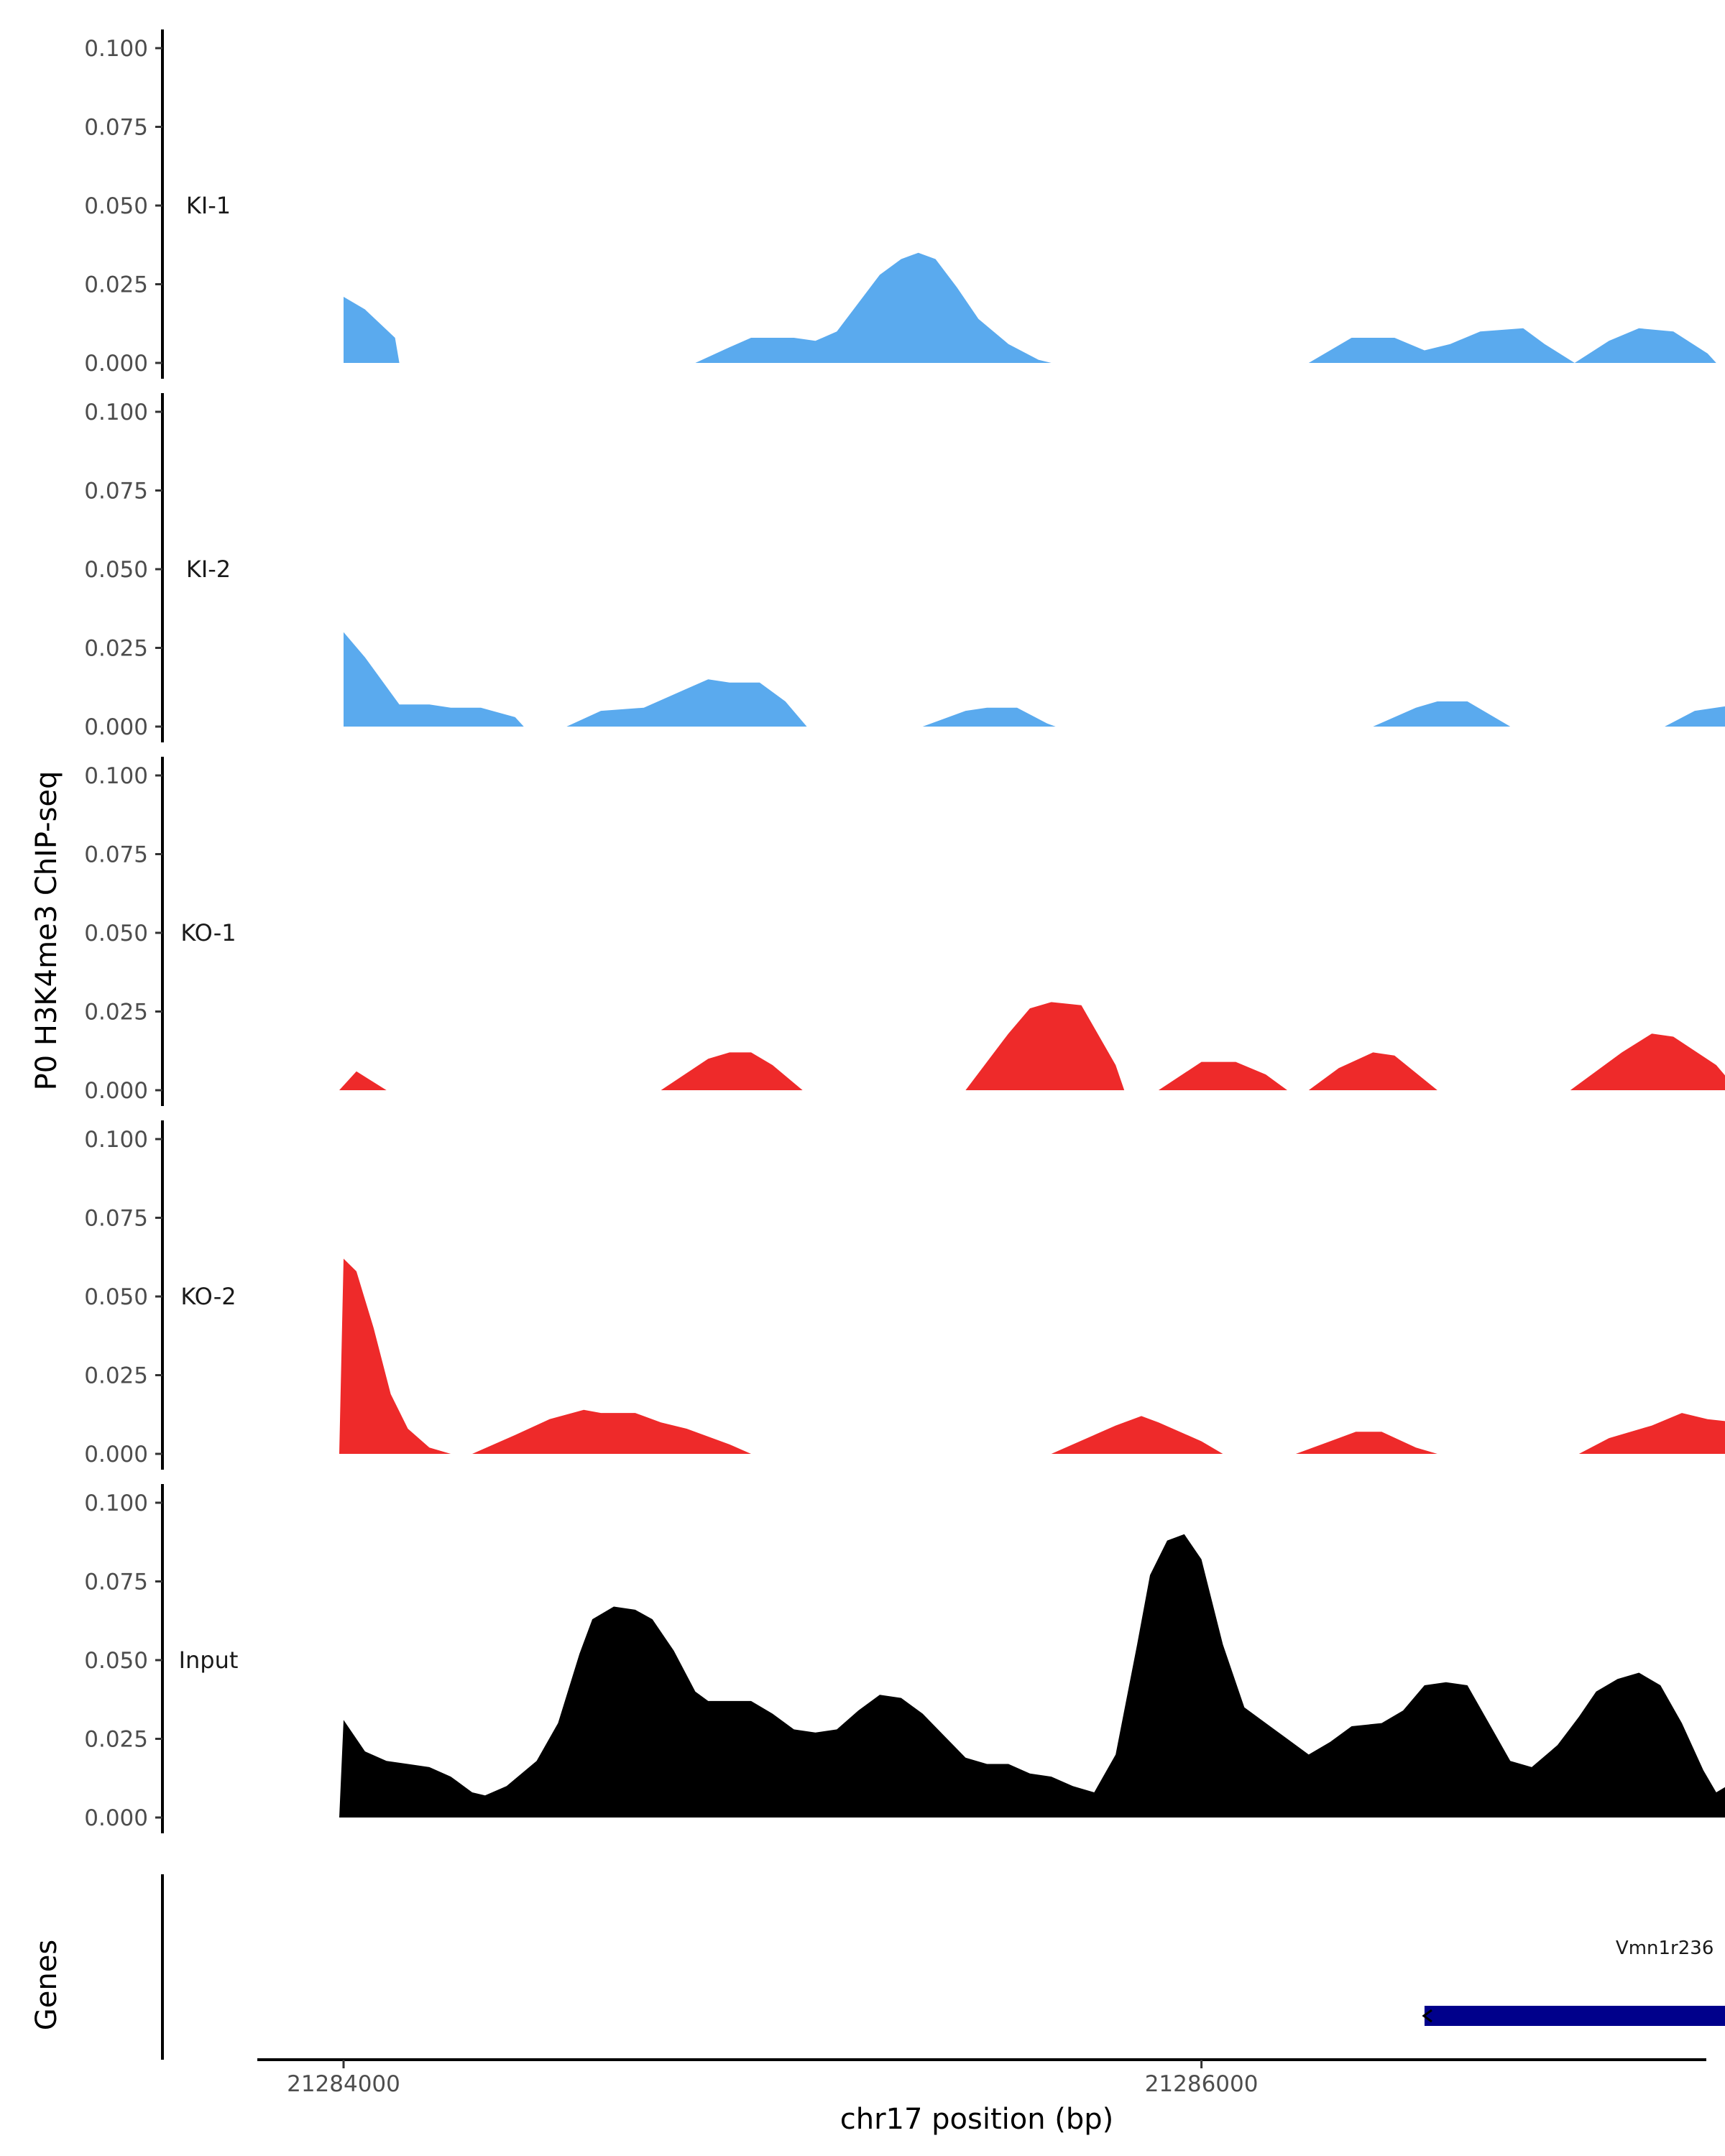 Image resolution: width=1725 pixels, height=2156 pixels. I want to click on track-label: KO-2, so click(208, 1296).